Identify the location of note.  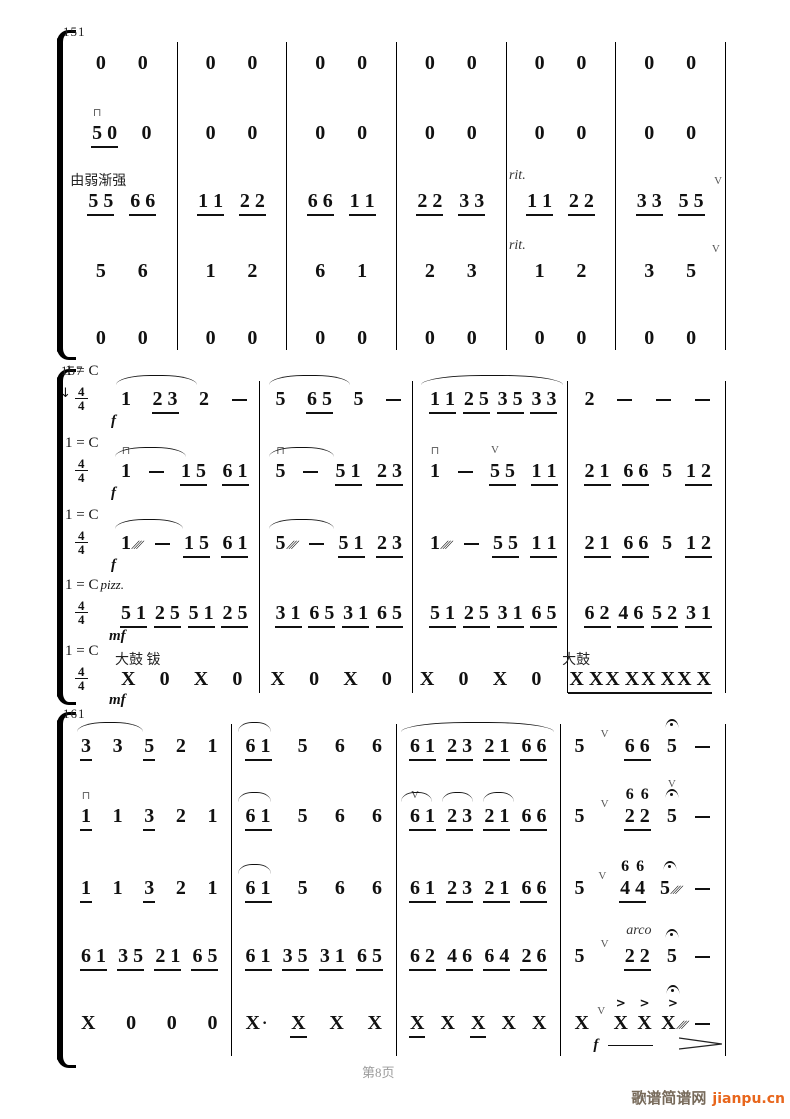
(624, 395).